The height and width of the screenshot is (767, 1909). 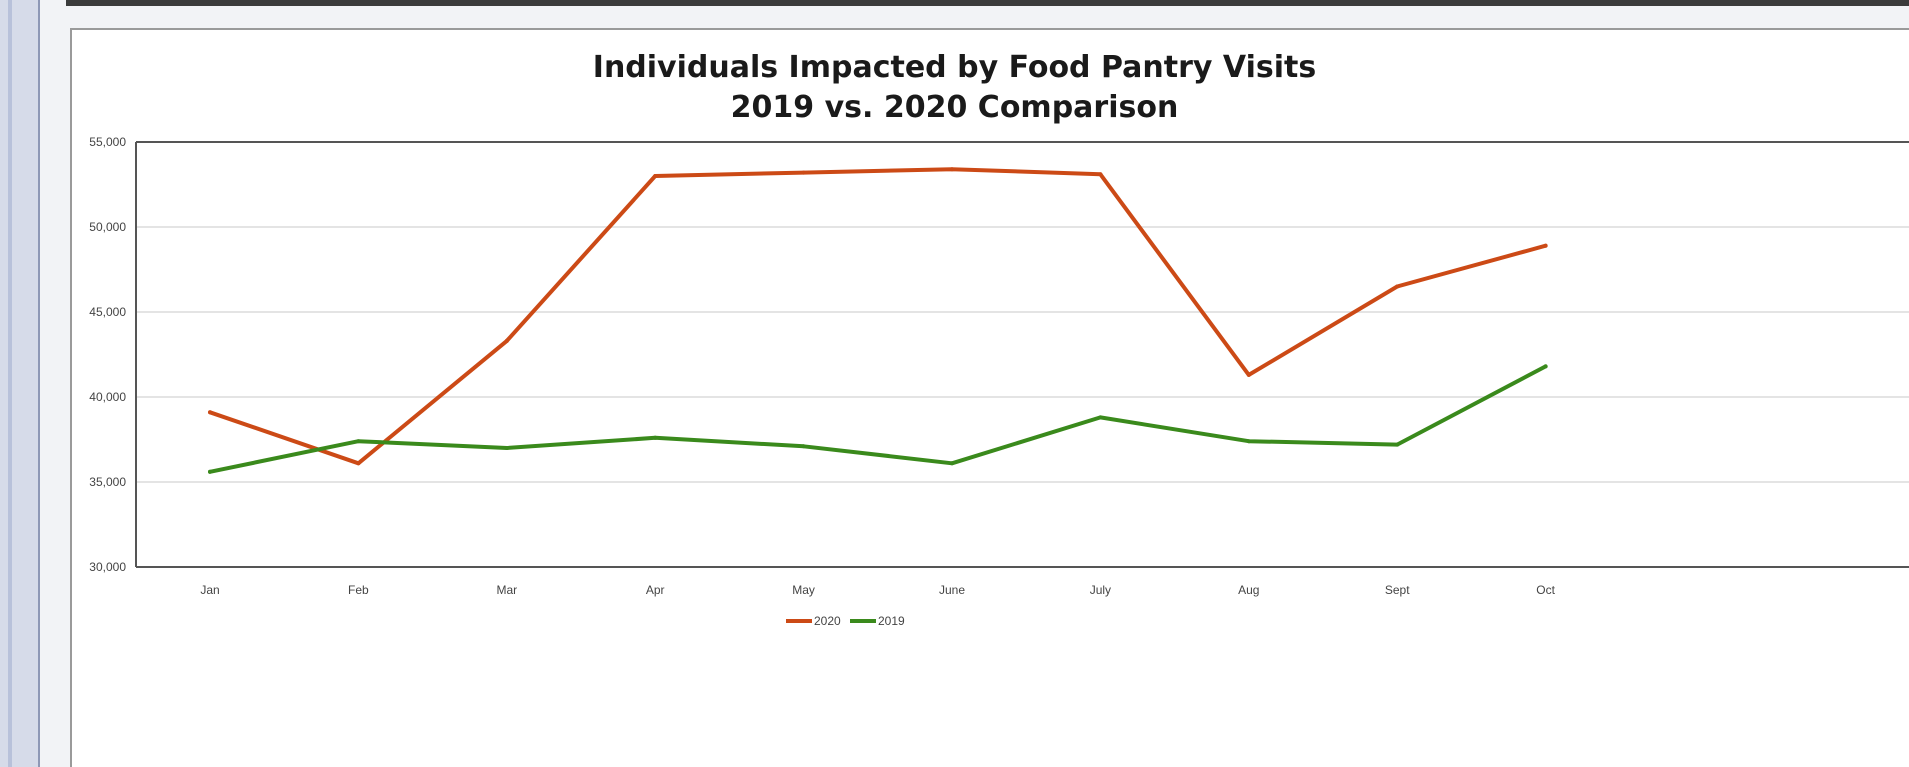 I want to click on x-tick-label: Mar, so click(x=506, y=590).